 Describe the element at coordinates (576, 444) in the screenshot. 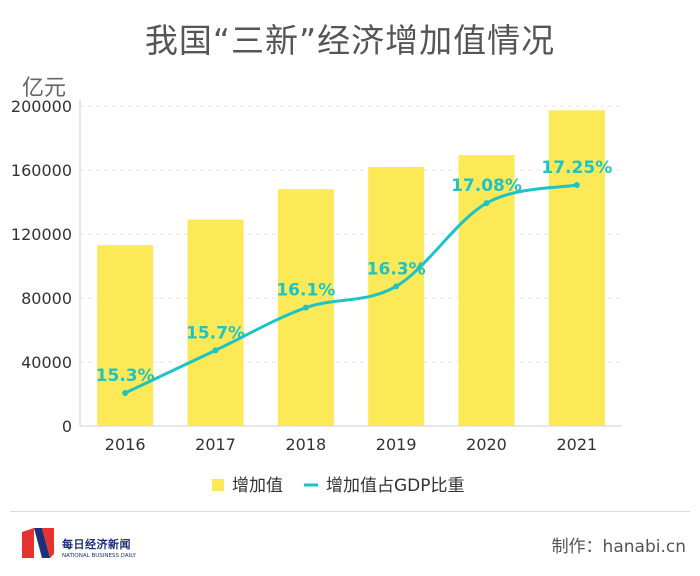

I see `x-tick-label: 2021` at that location.